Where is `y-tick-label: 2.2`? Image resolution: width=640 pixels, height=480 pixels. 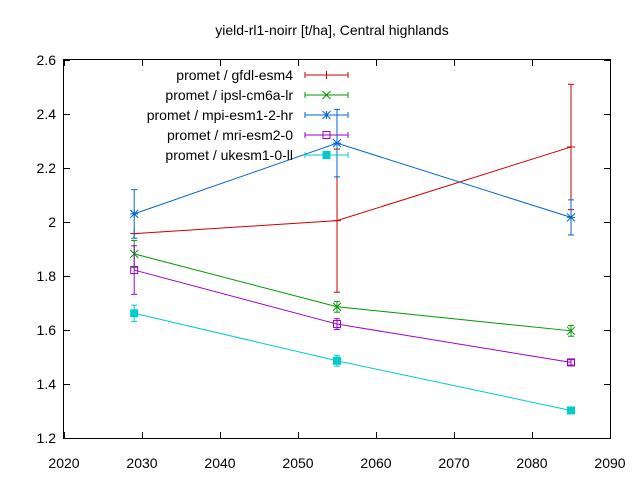
y-tick-label: 2.2 is located at coordinates (47, 168).